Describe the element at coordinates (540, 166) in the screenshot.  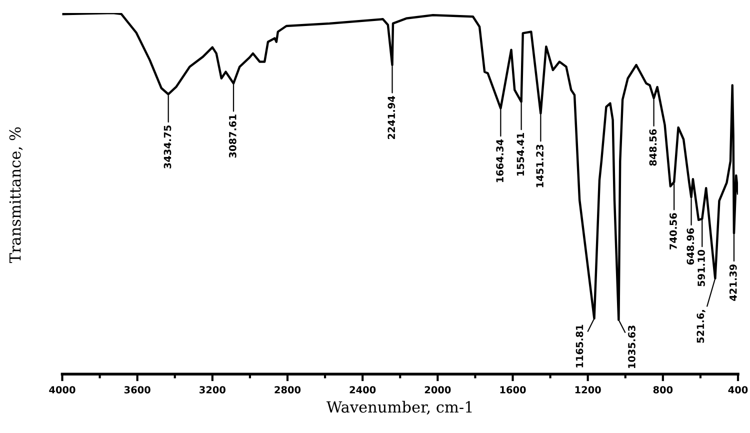
I see `annotation: 1451.23` at that location.